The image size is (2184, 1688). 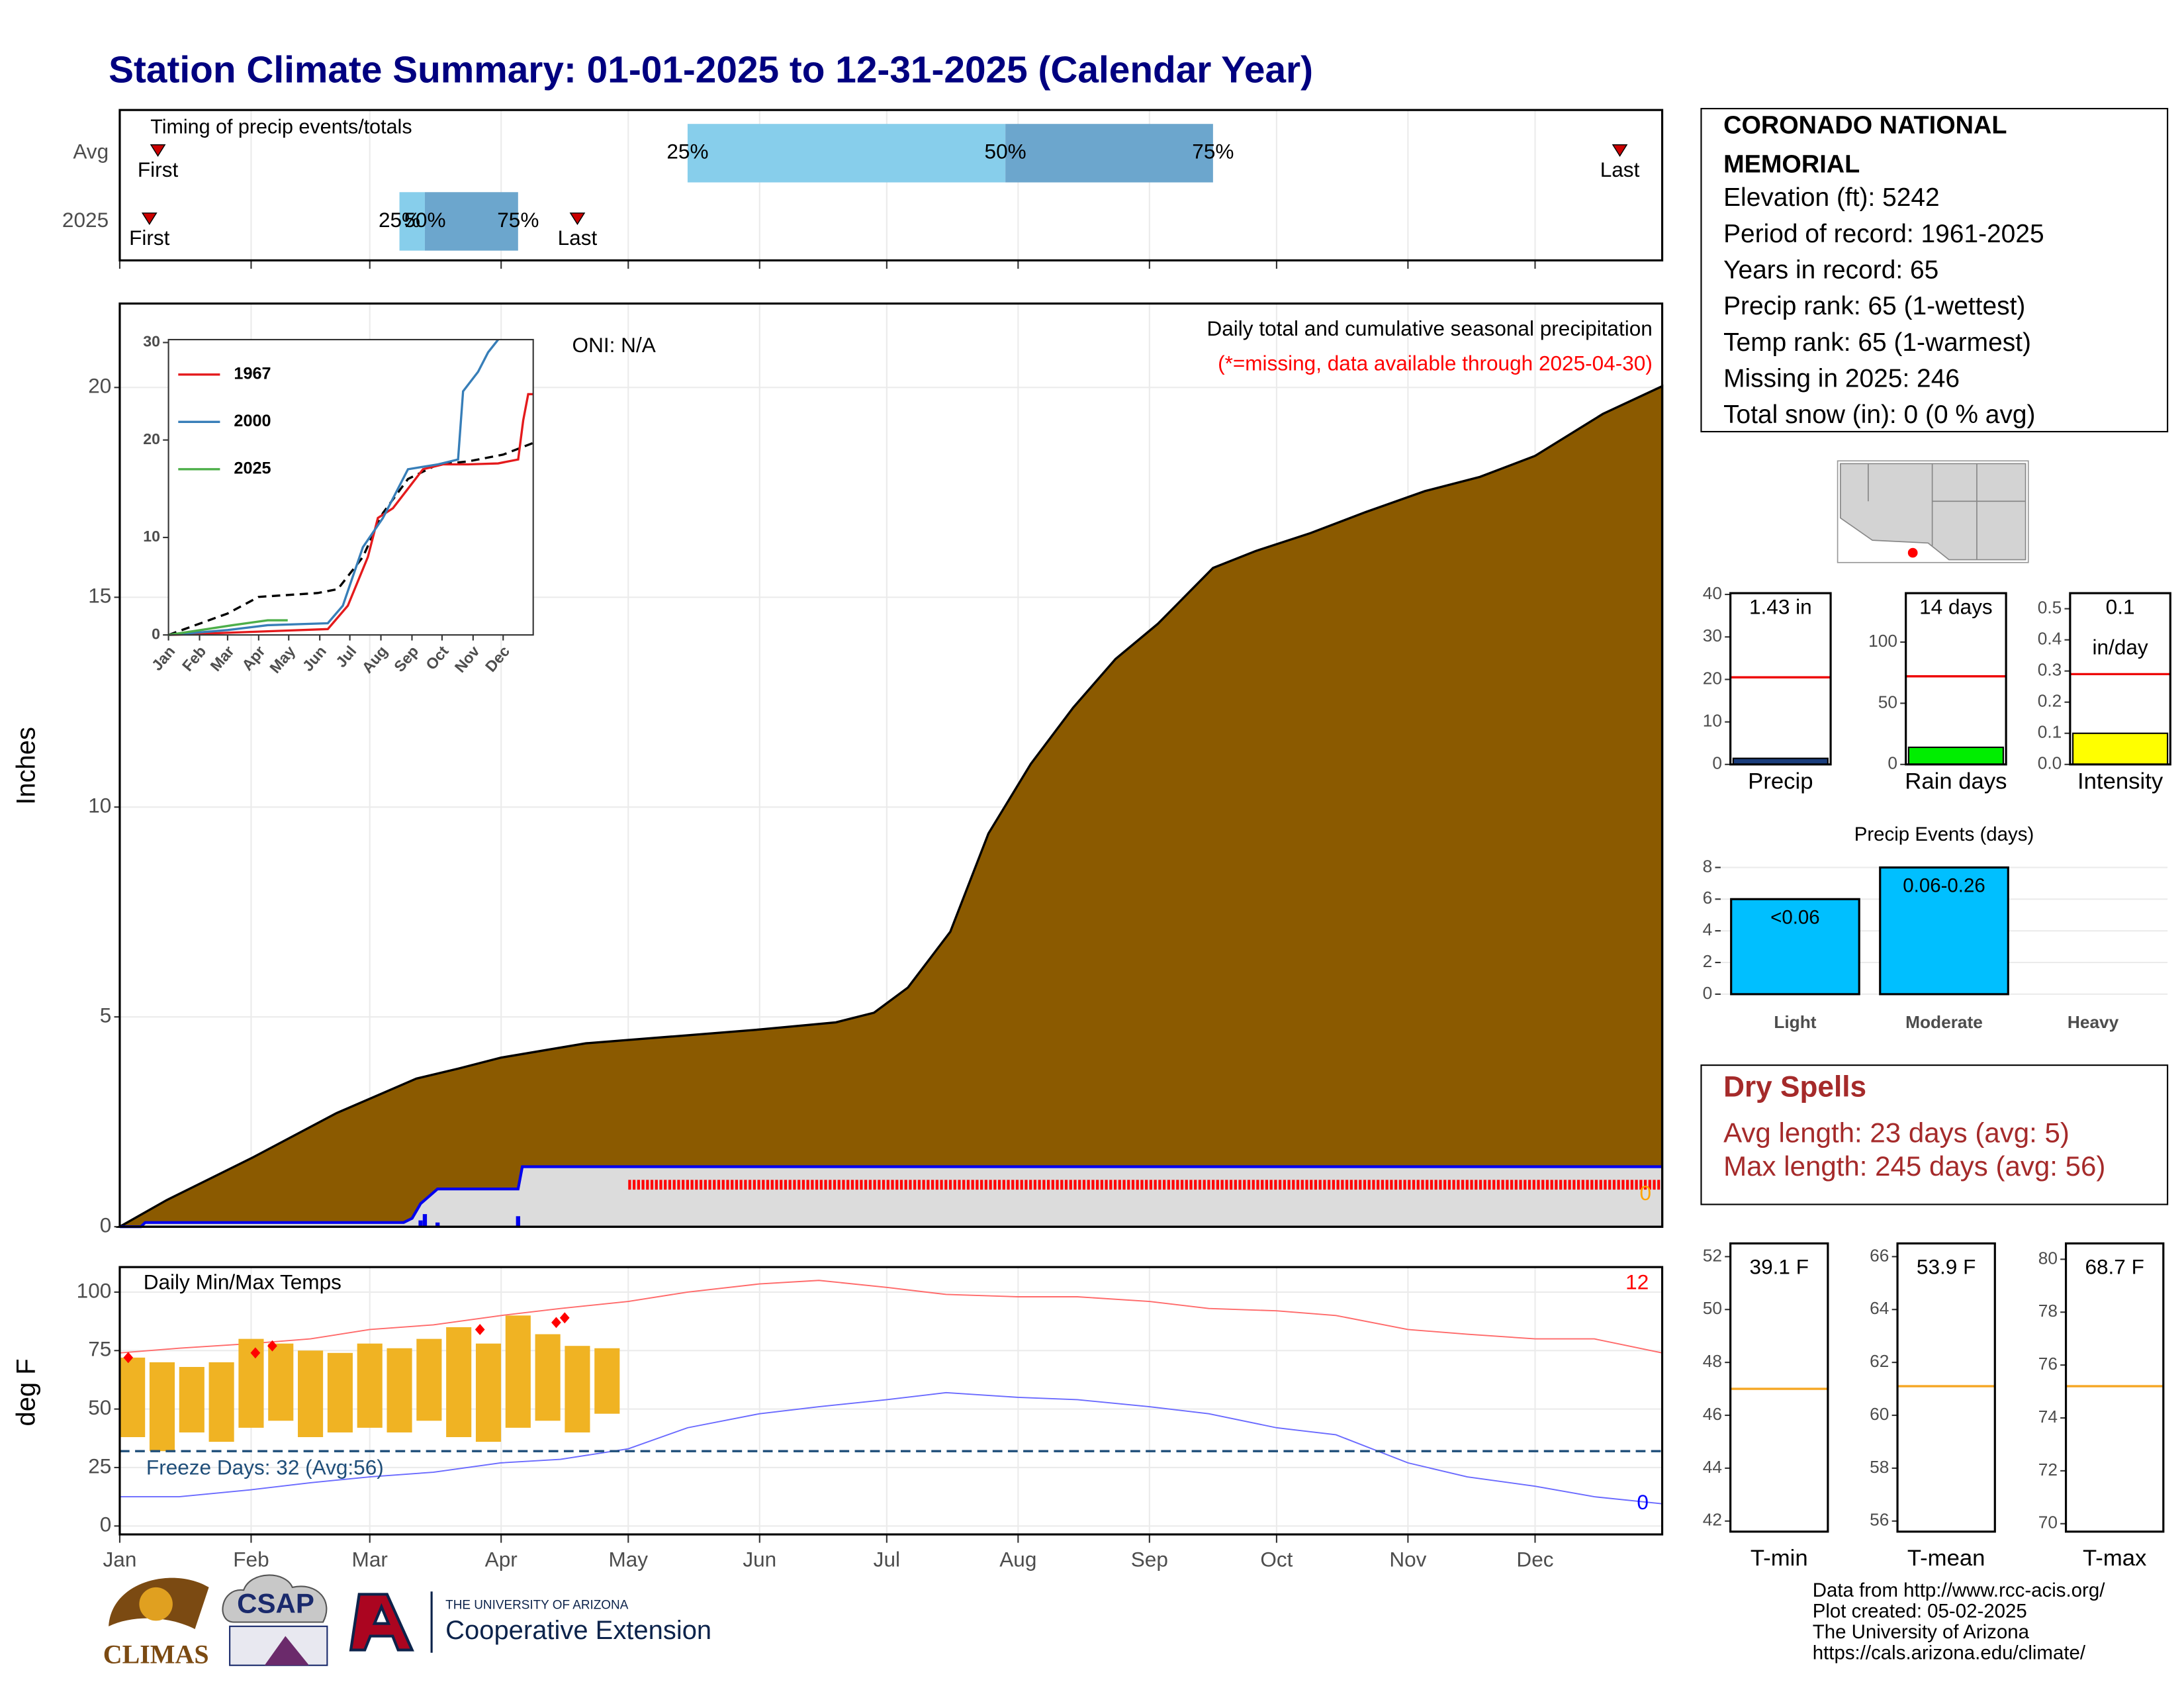 I want to click on station-dot, so click(x=1912, y=552).